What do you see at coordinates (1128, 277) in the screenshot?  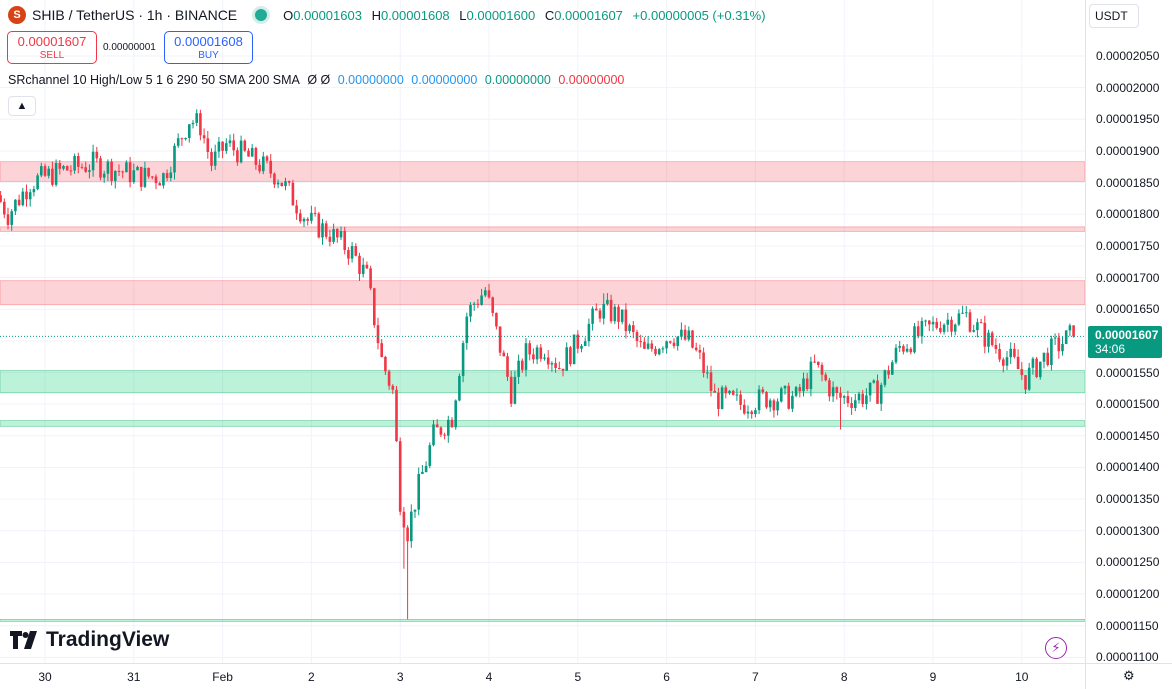 I see `price-tick-label: 0.00001700` at bounding box center [1128, 277].